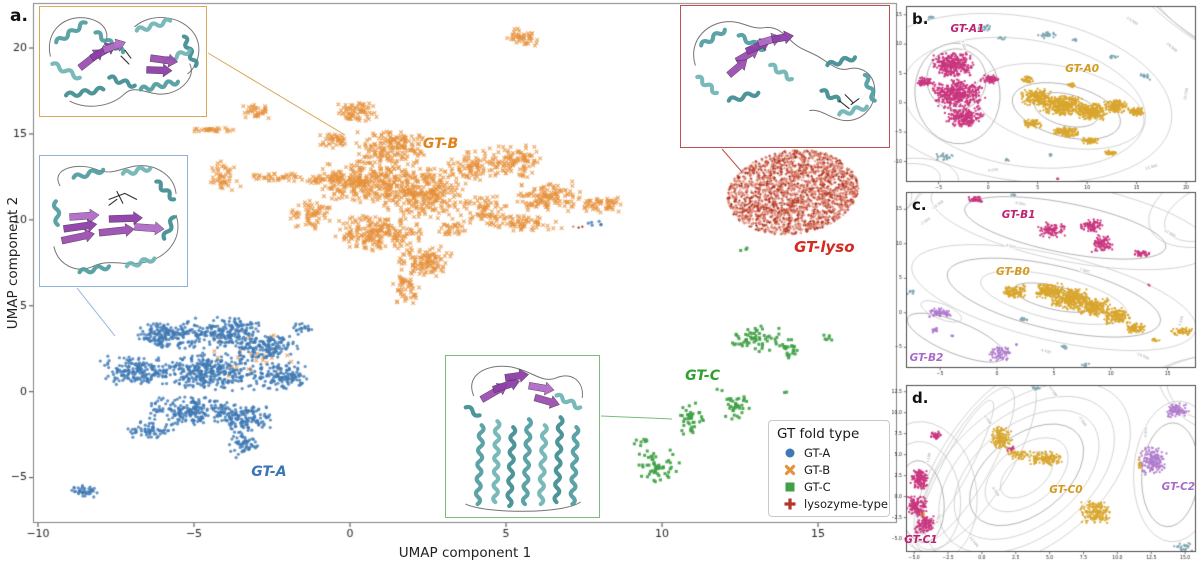 The image size is (1200, 565). What do you see at coordinates (920, 398) in the screenshot?
I see `panel-label-d: d.` at bounding box center [920, 398].